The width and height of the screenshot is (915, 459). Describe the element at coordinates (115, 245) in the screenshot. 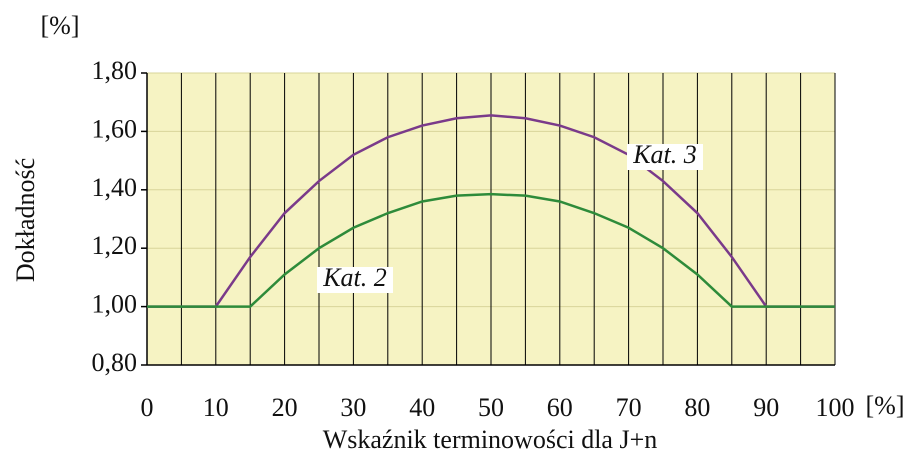

I see `y-tick-label: 1,20` at that location.